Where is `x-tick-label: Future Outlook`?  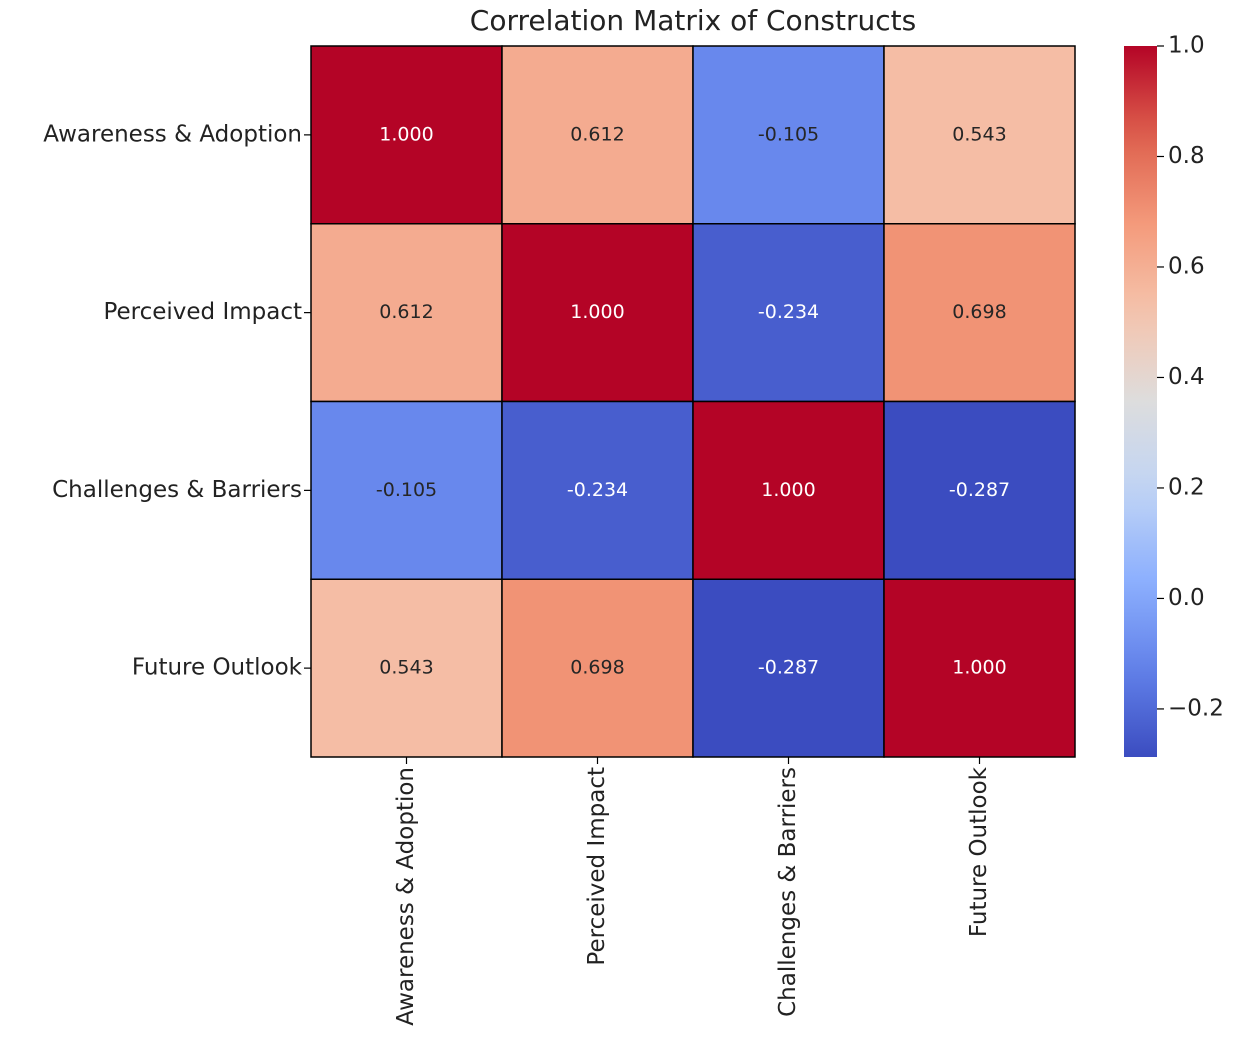 x-tick-label: Future Outlook is located at coordinates (979, 851).